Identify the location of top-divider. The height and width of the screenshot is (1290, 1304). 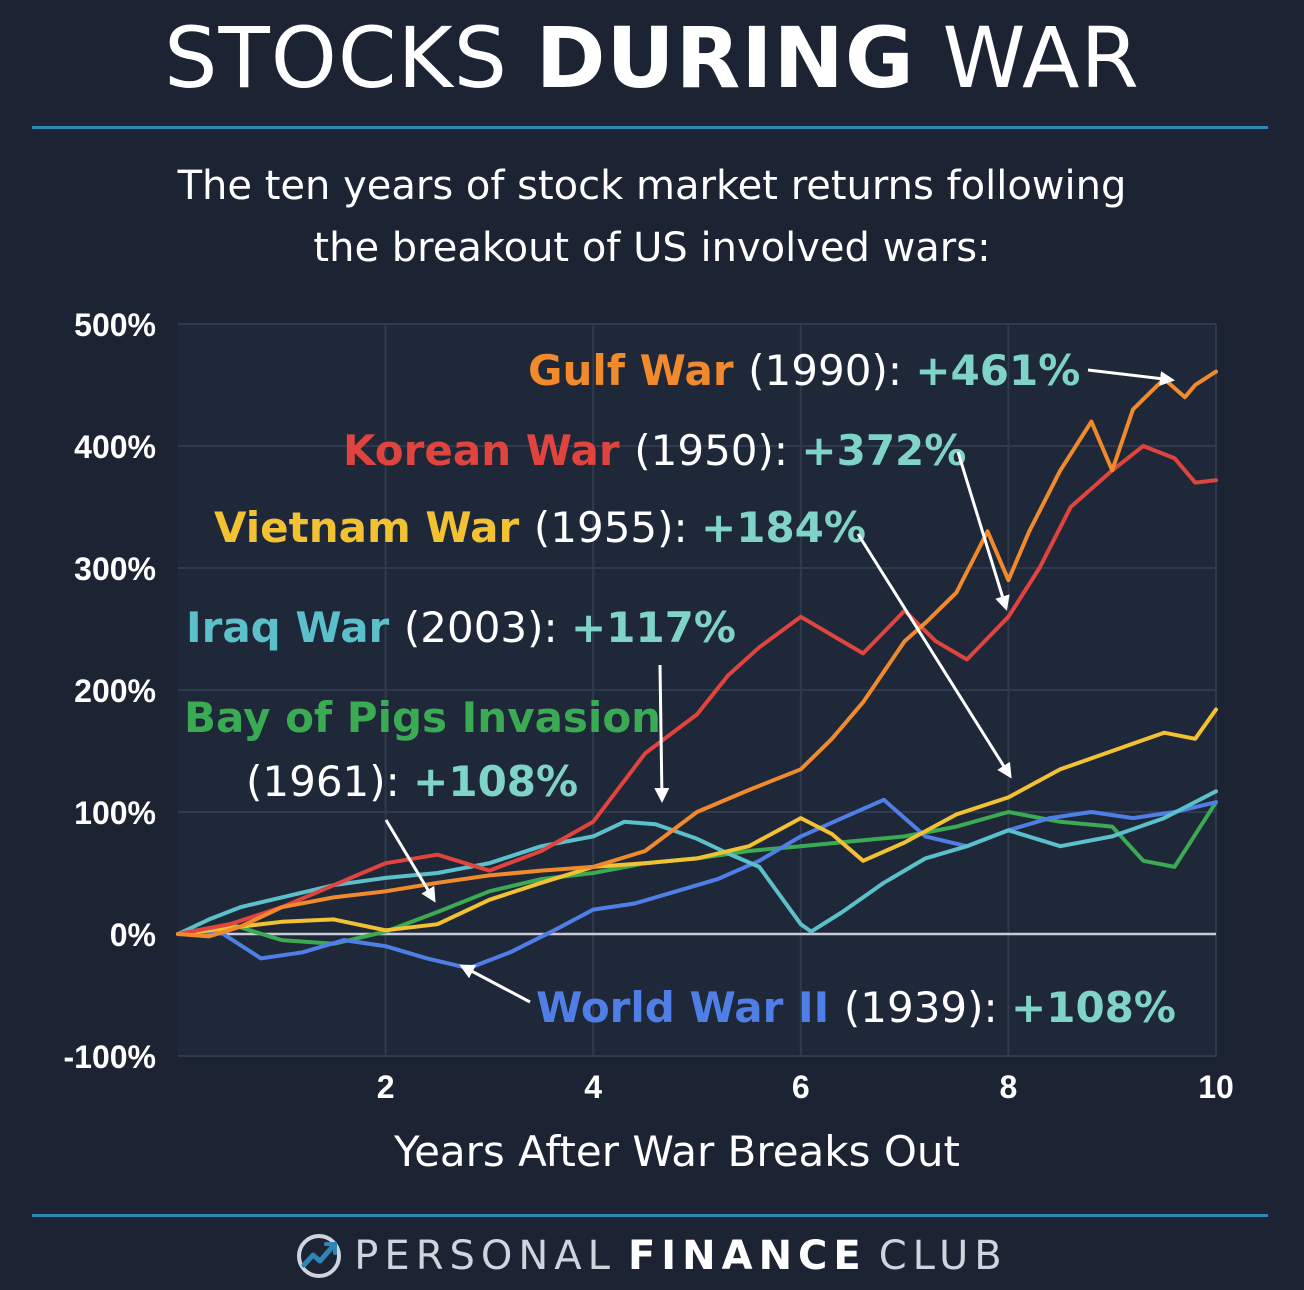
(650, 127).